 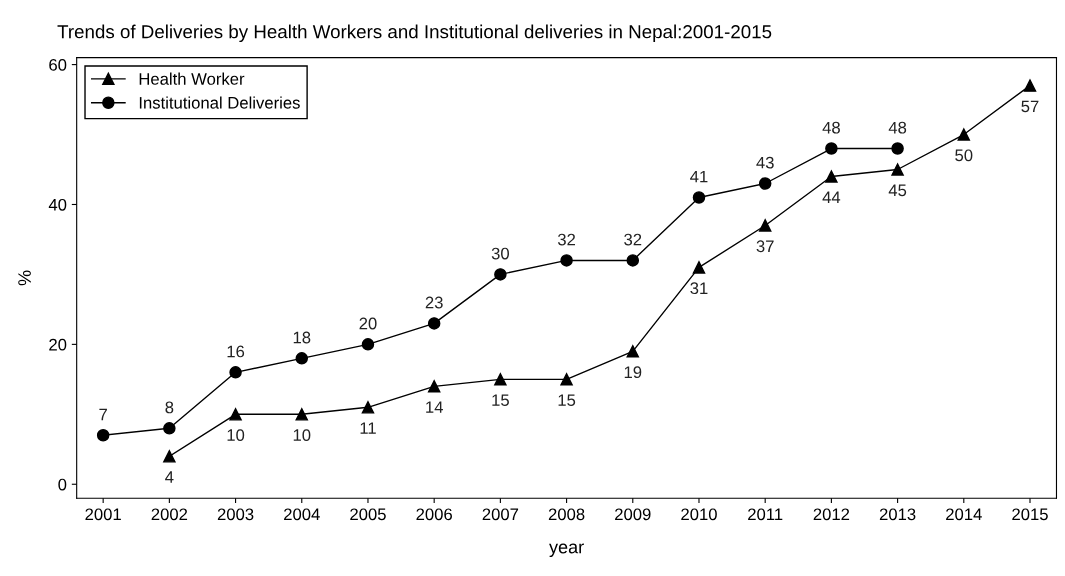 I want to click on y-tick-label: 20, so click(x=58, y=344).